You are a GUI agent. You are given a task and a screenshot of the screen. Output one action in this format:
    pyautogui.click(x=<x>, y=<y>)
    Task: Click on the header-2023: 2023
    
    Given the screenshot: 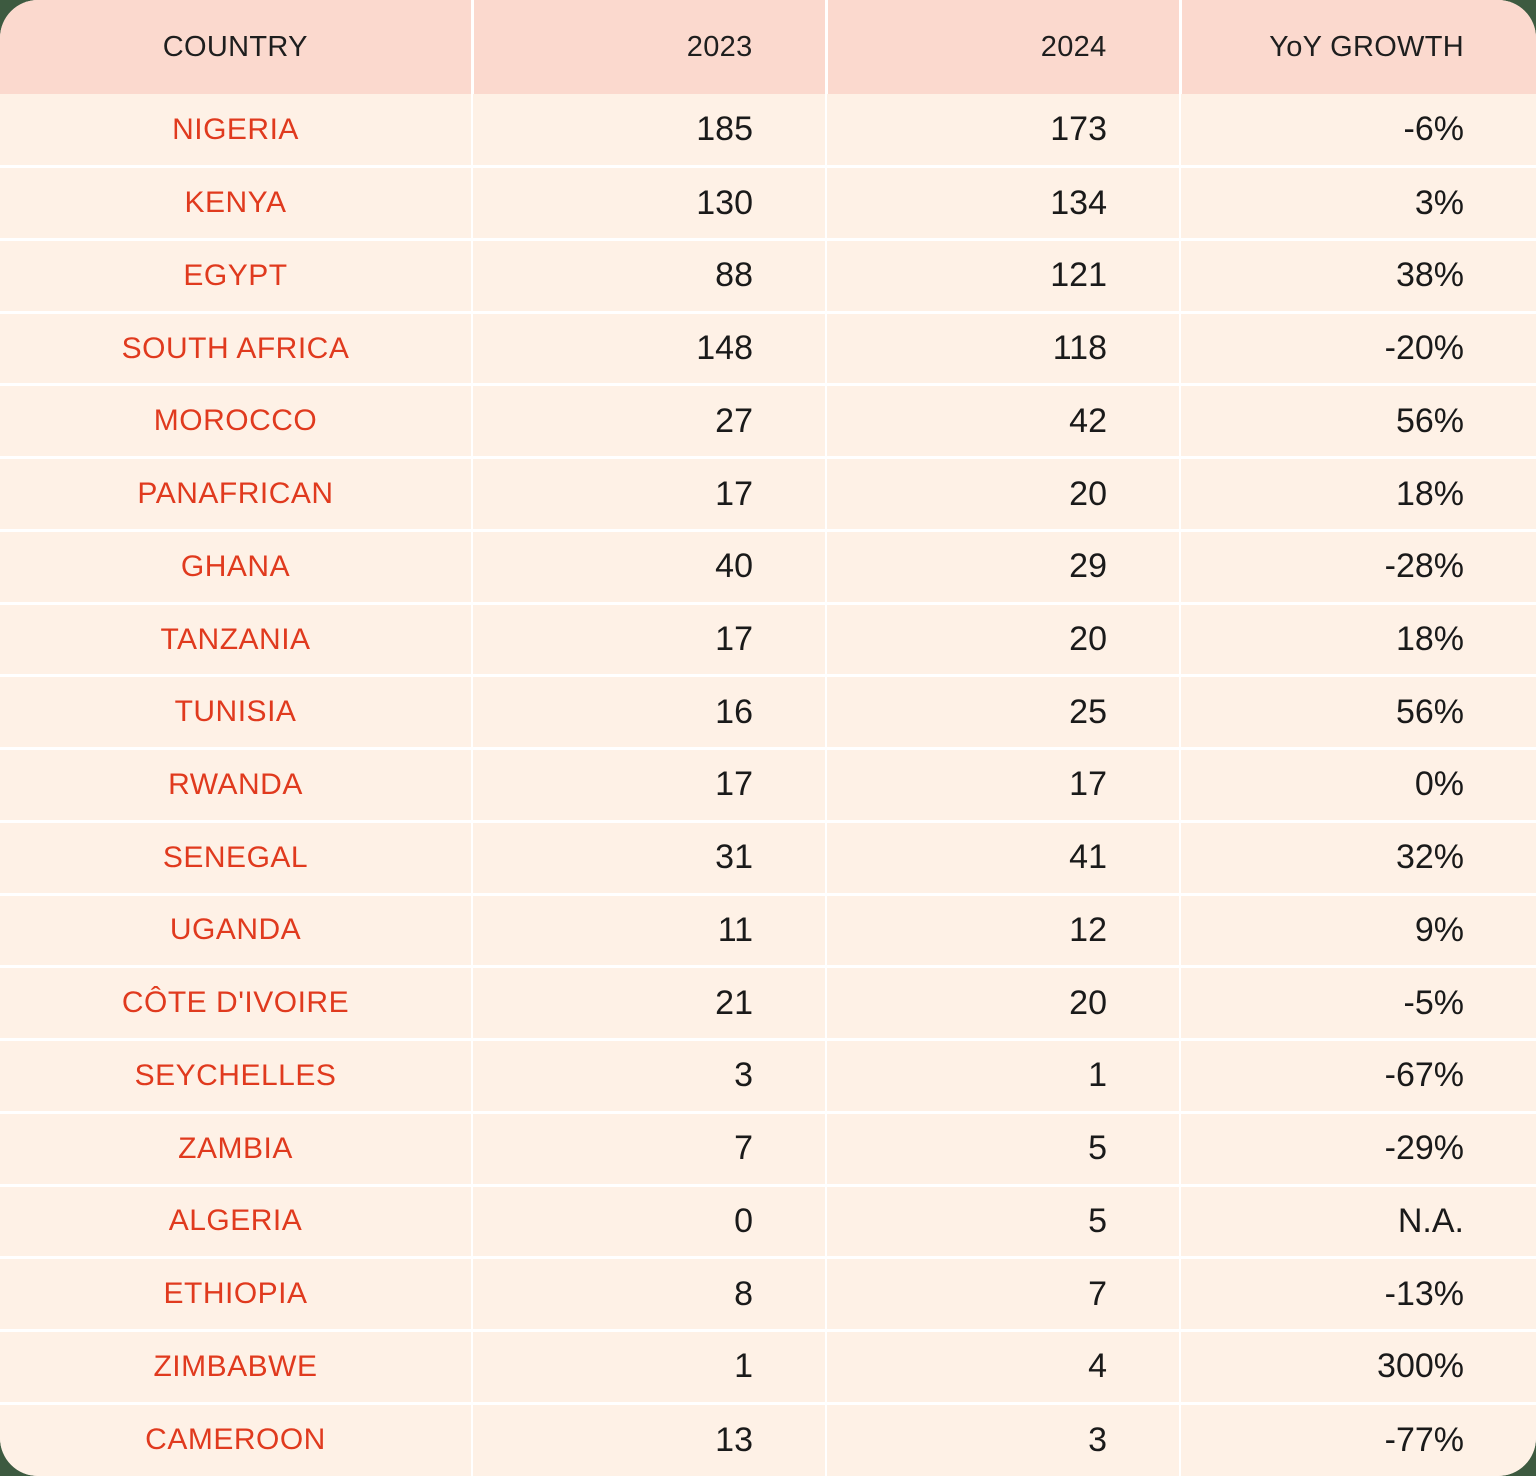 What is the action you would take?
    pyautogui.click(x=650, y=47)
    